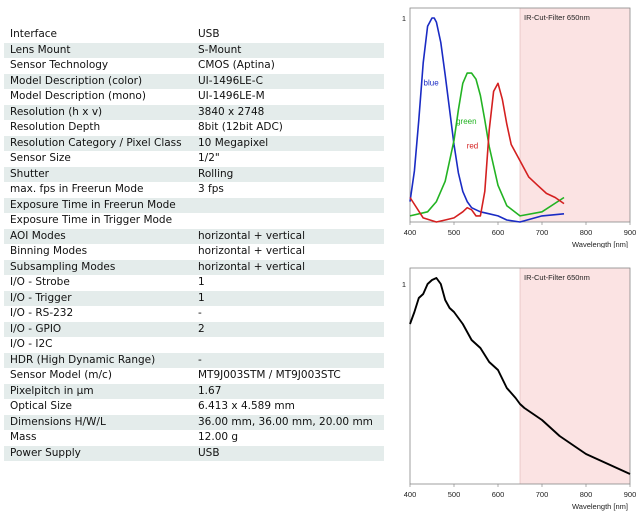 The image size is (644, 518). What do you see at coordinates (194, 252) in the screenshot?
I see `spec-row: Binning Modes horizontal + vertical` at bounding box center [194, 252].